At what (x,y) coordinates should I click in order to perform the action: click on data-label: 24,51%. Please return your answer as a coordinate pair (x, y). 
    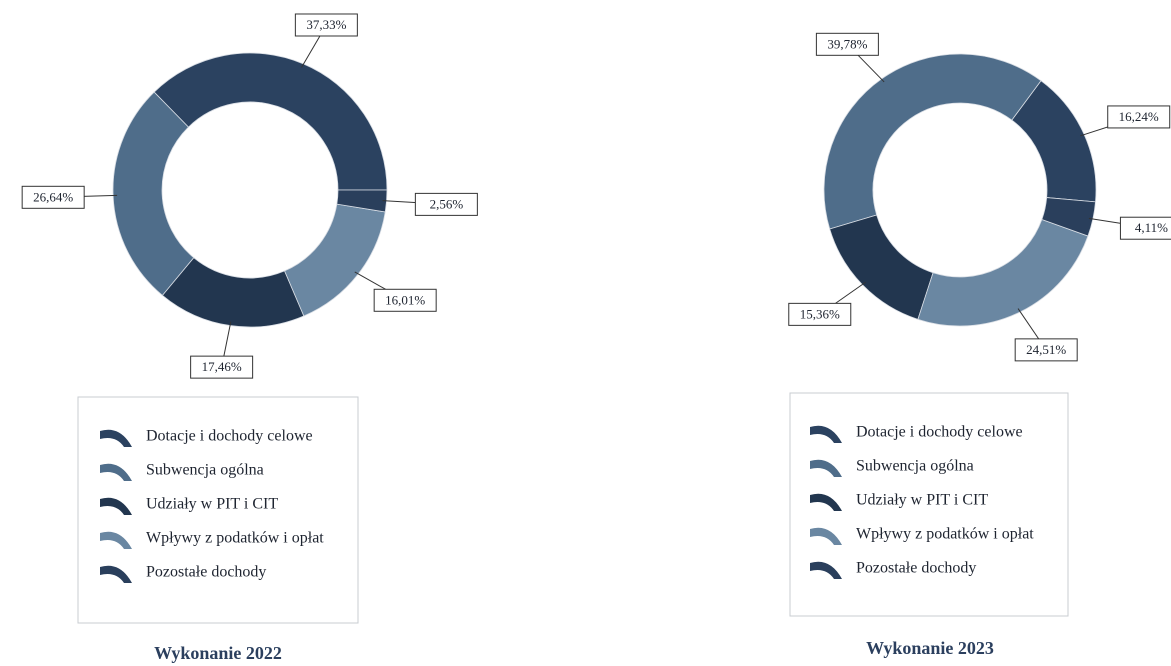
    Looking at the image, I should click on (1046, 349).